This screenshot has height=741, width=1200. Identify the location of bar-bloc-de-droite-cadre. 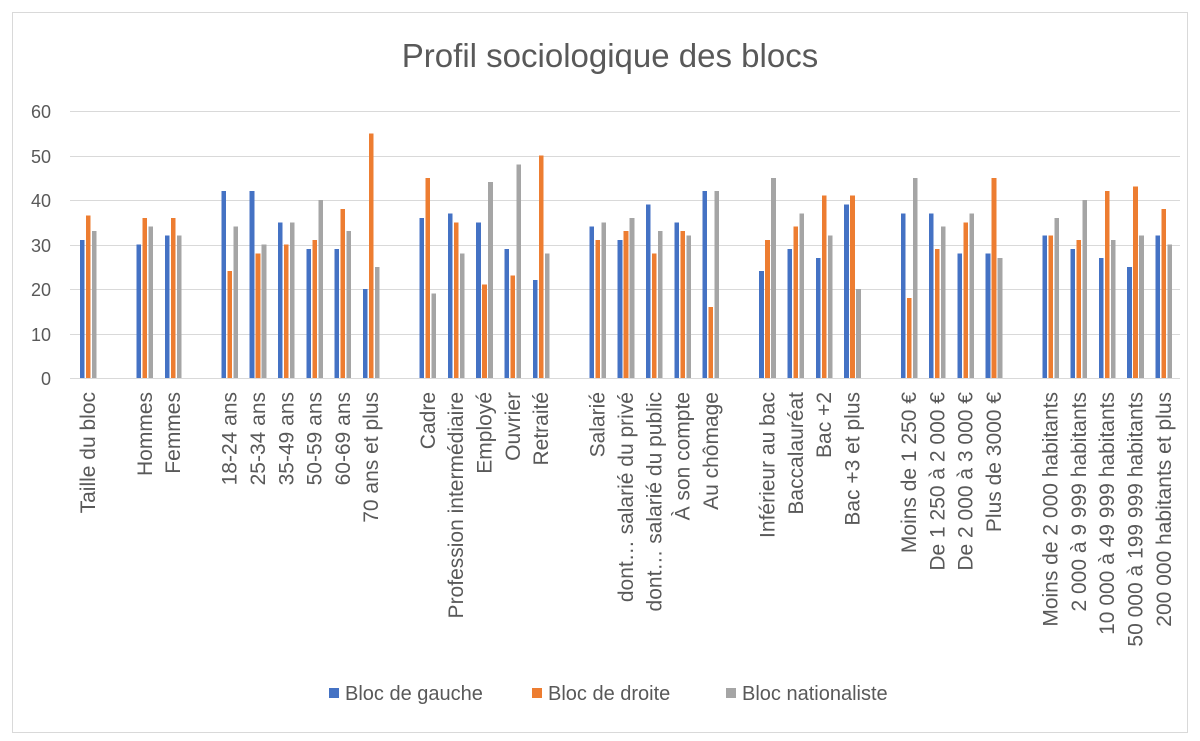
(428, 277).